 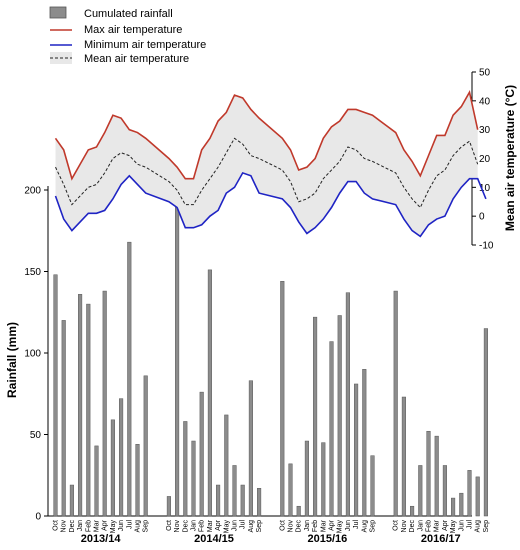 I want to click on y-right-tick-label: 40, so click(x=485, y=101).